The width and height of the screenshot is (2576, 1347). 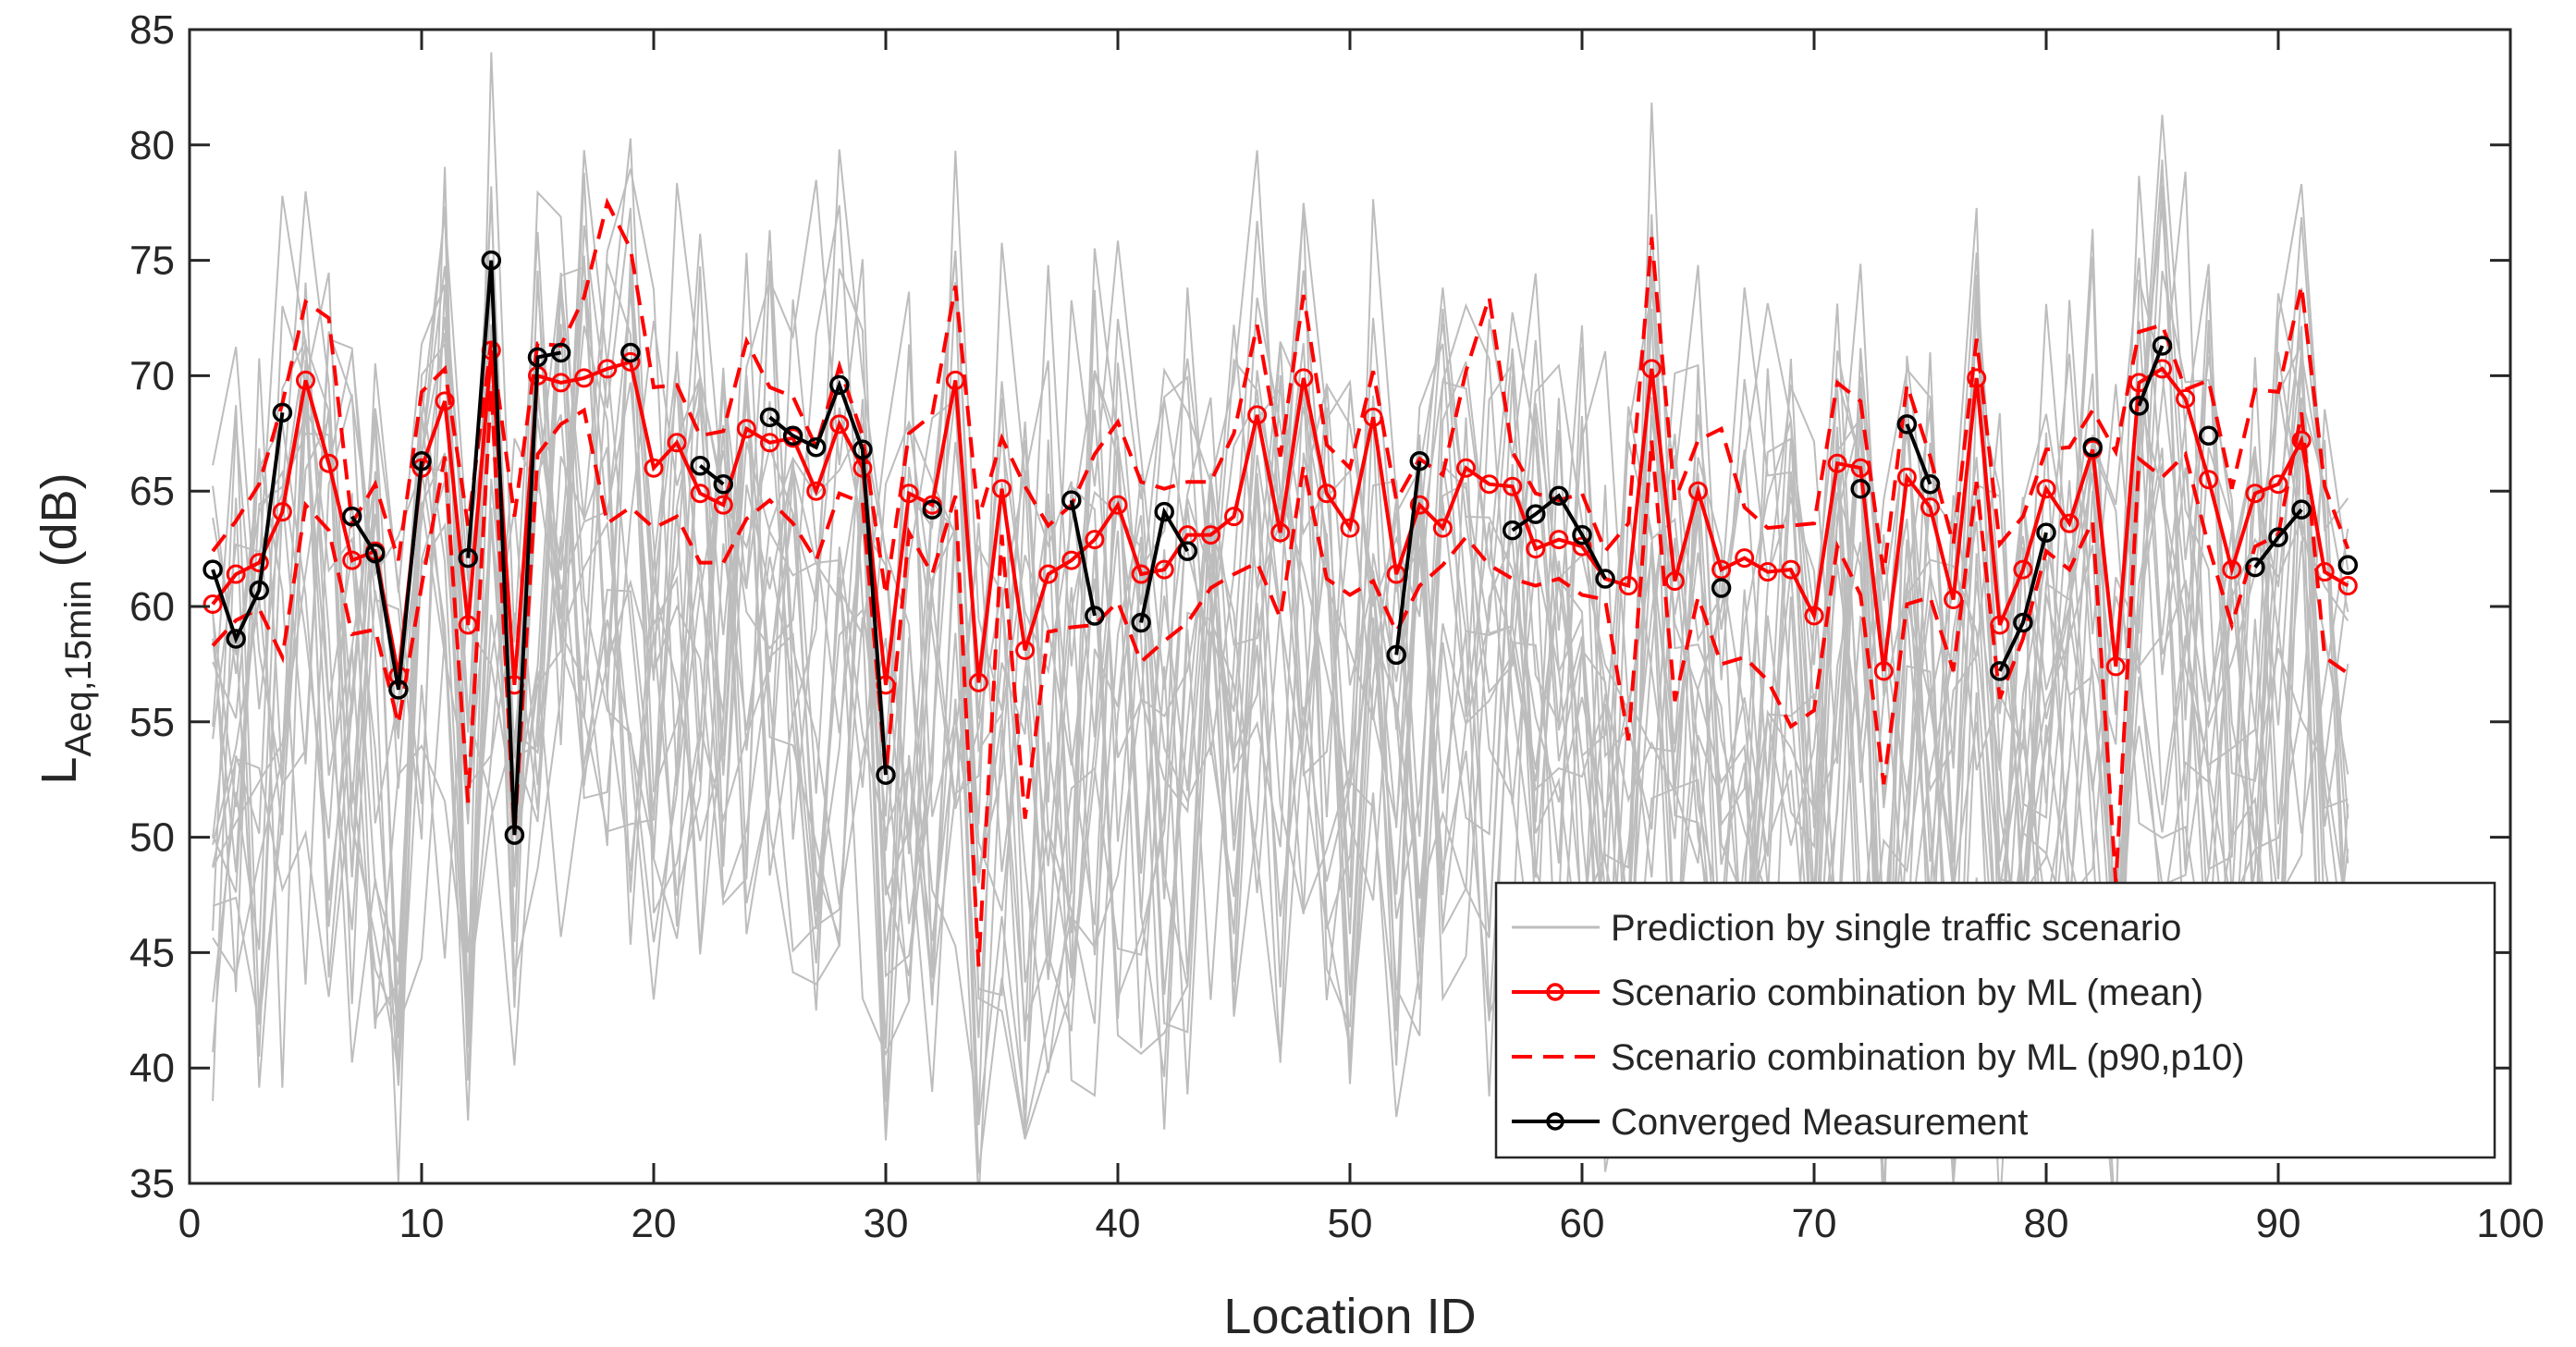 What do you see at coordinates (1349, 1316) in the screenshot?
I see `x-axis-title: Location ID` at bounding box center [1349, 1316].